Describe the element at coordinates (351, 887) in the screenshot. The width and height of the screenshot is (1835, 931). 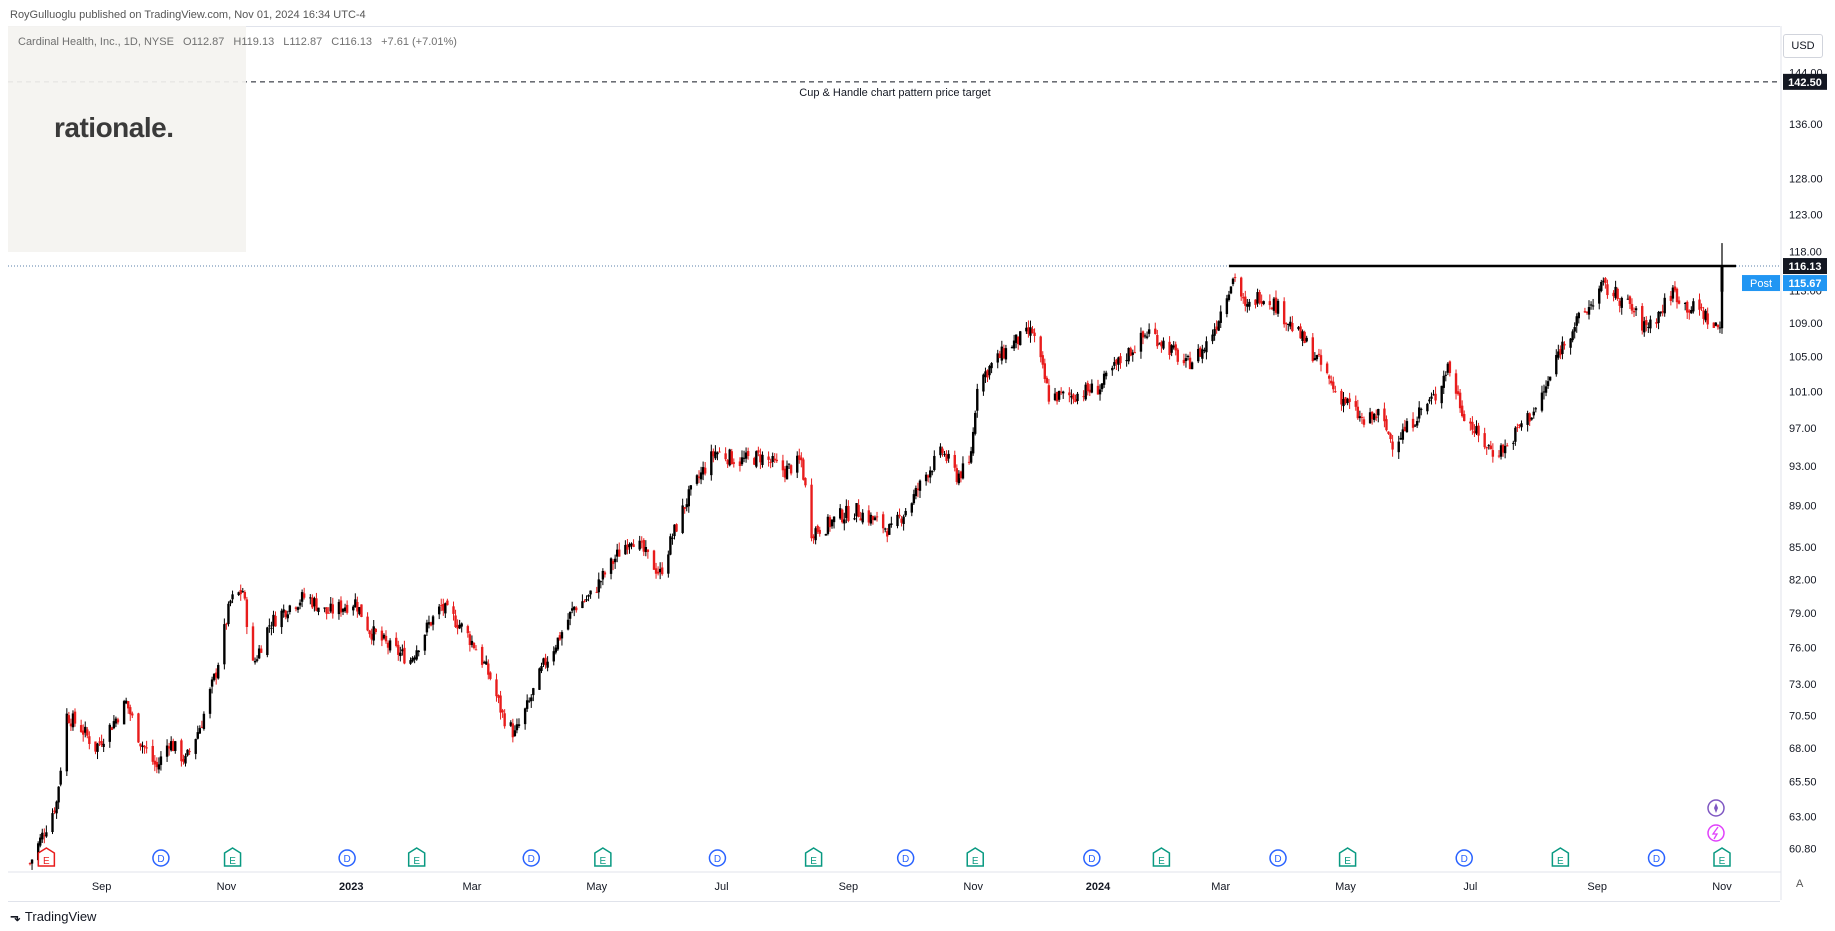
I see `x-tick-label: 2023` at that location.